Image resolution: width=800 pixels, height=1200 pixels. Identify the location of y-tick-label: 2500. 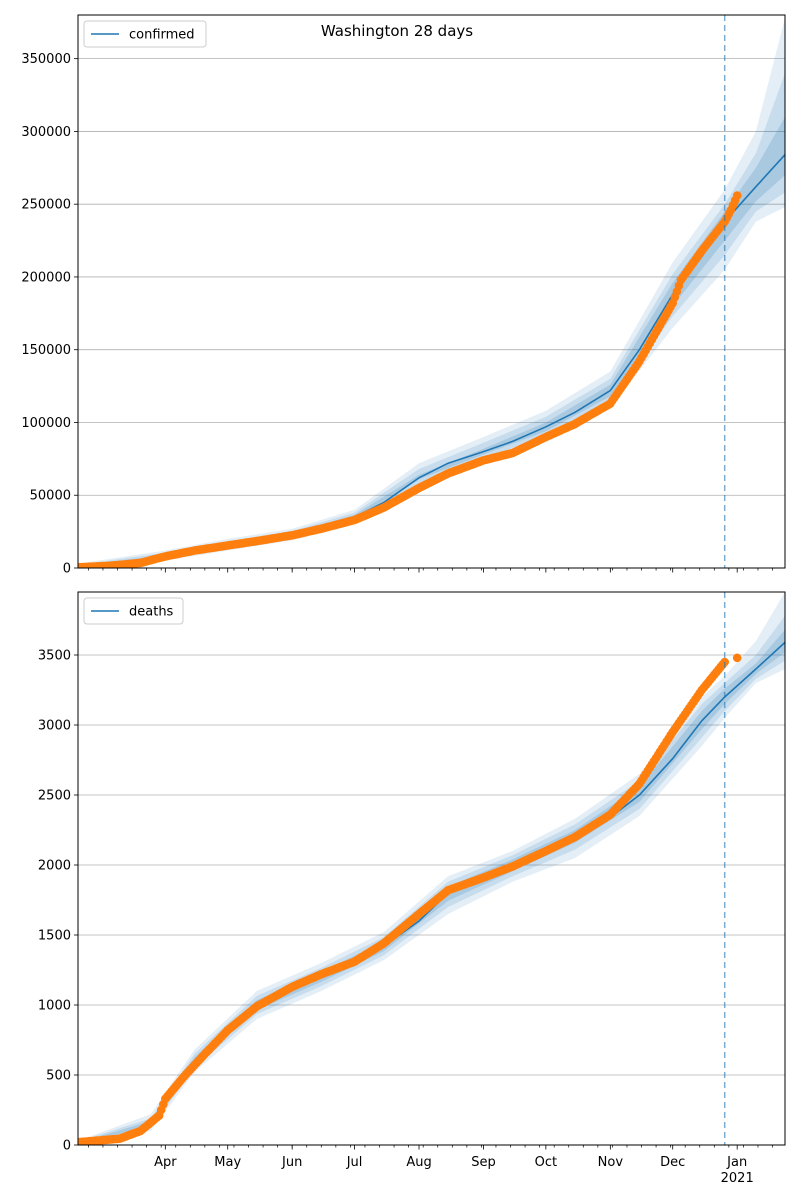
(54, 796).